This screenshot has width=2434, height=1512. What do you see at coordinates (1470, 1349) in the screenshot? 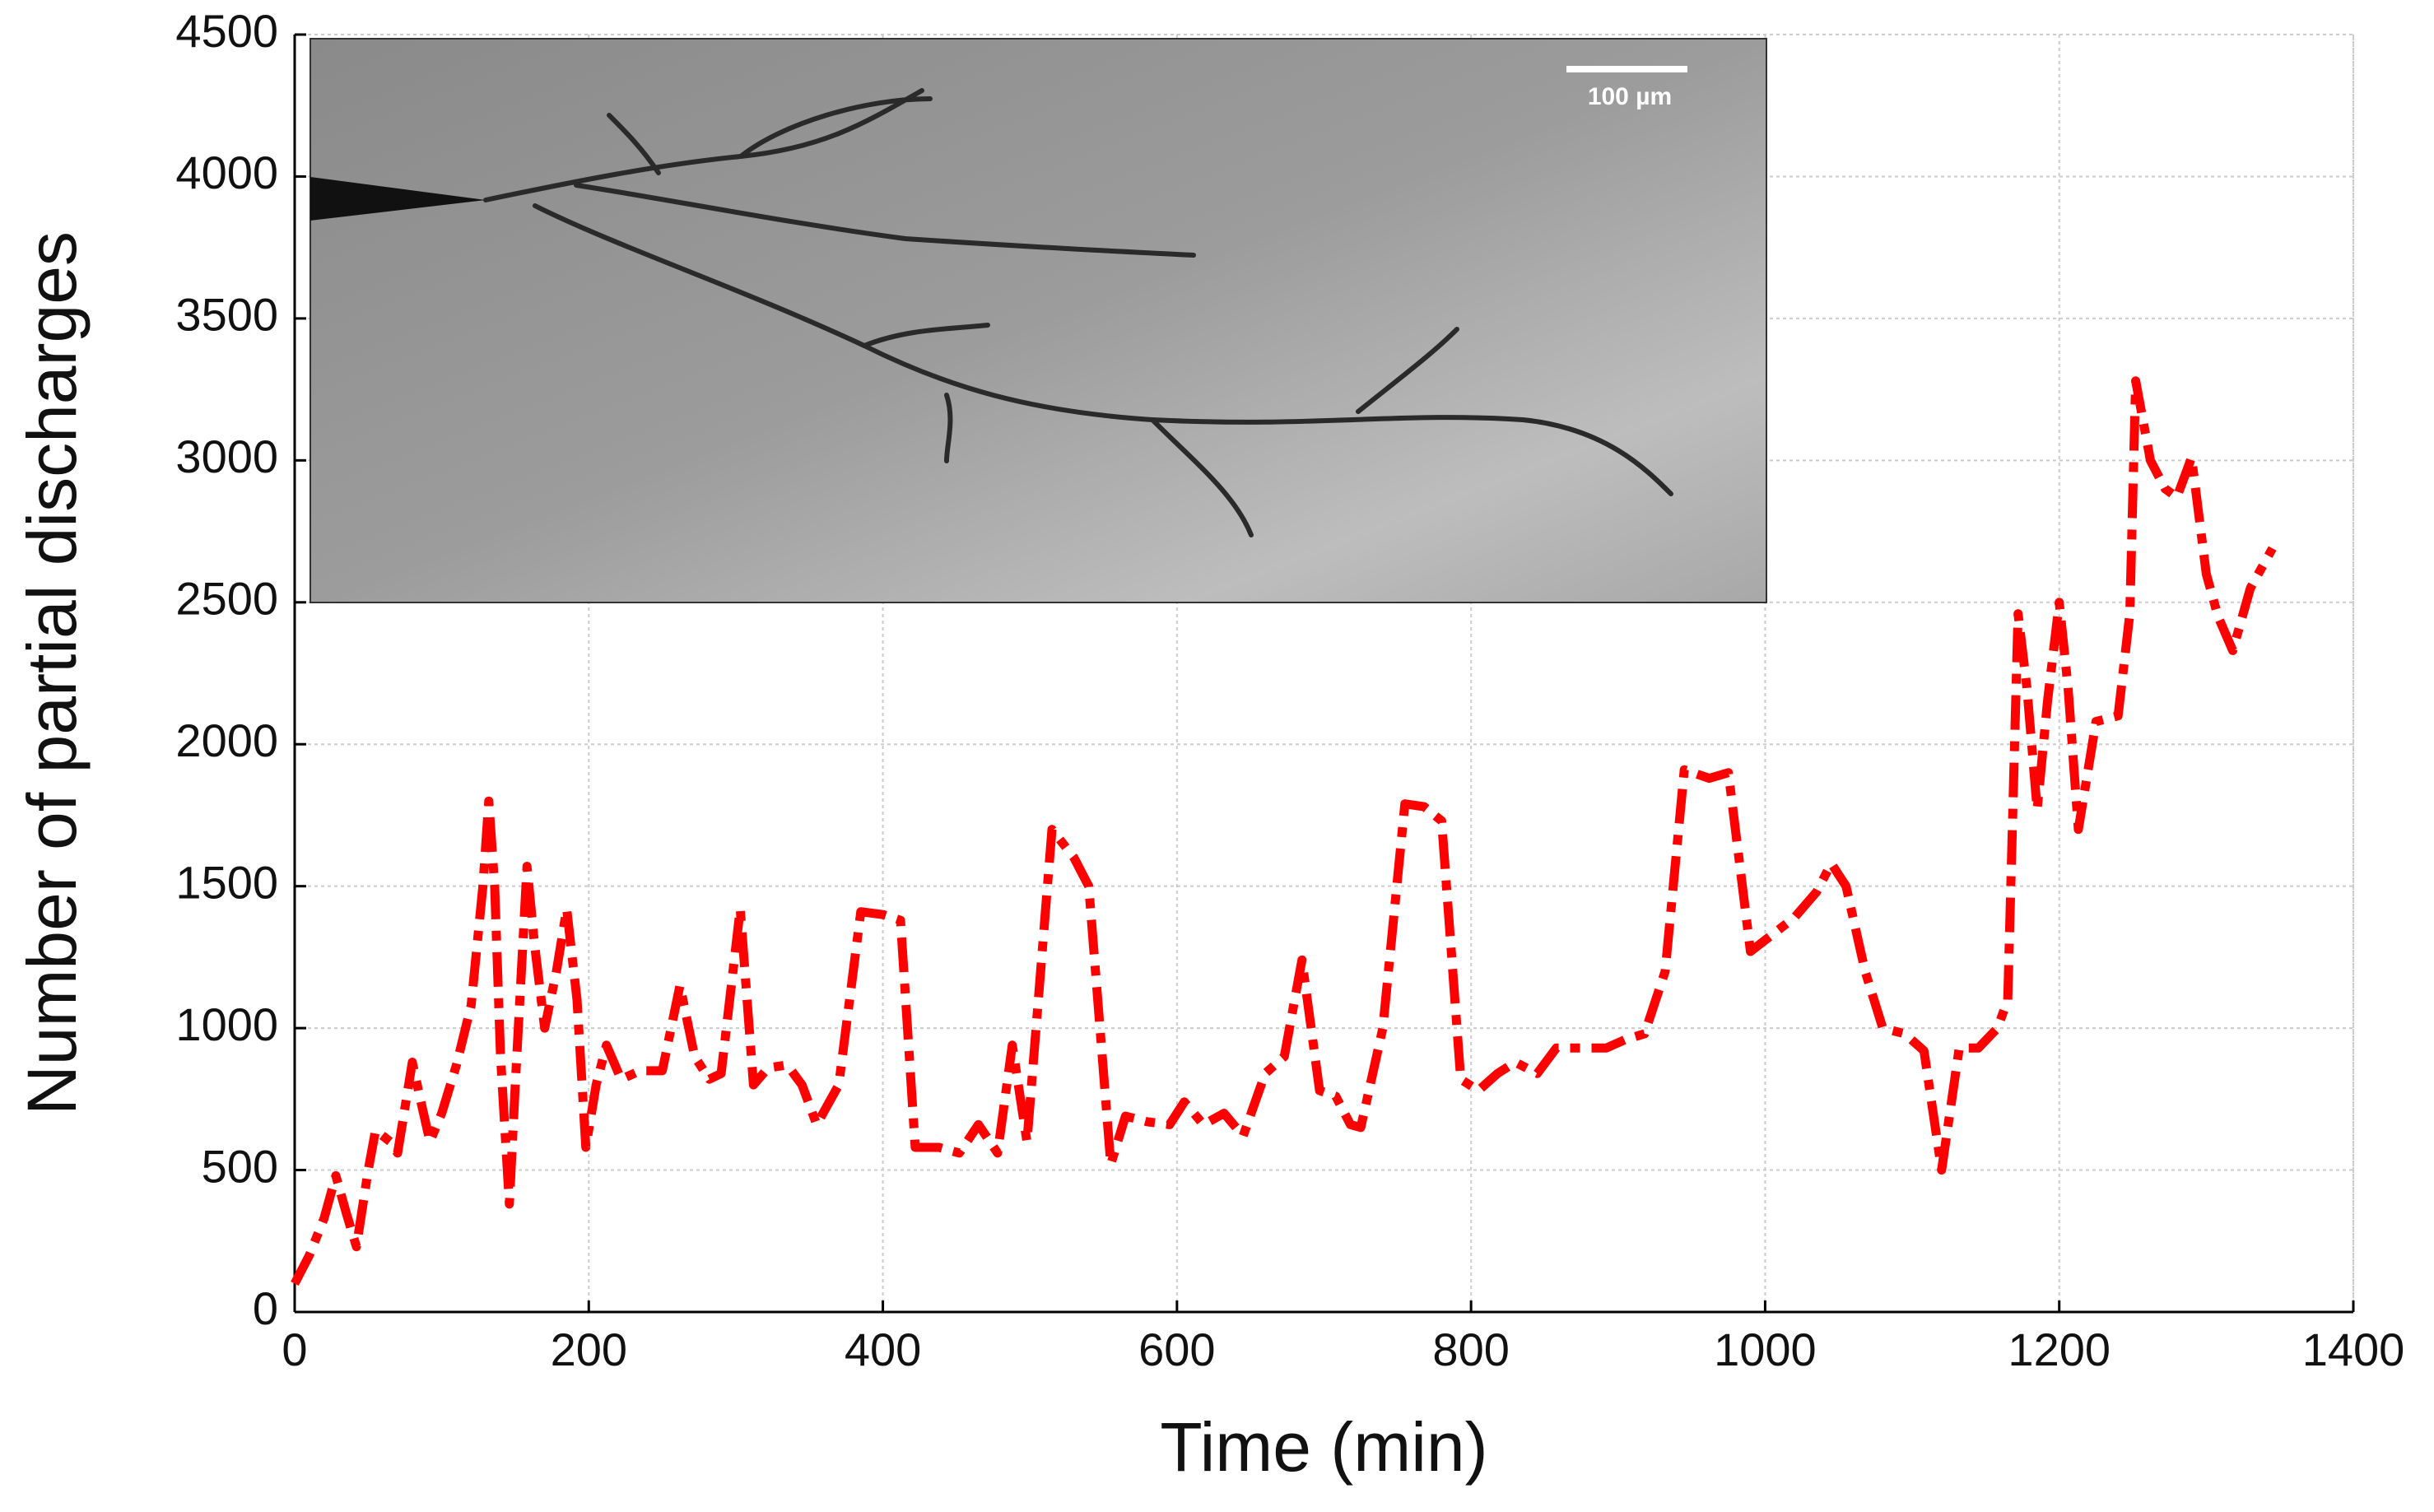
I see `x-tick-label: 800` at bounding box center [1470, 1349].